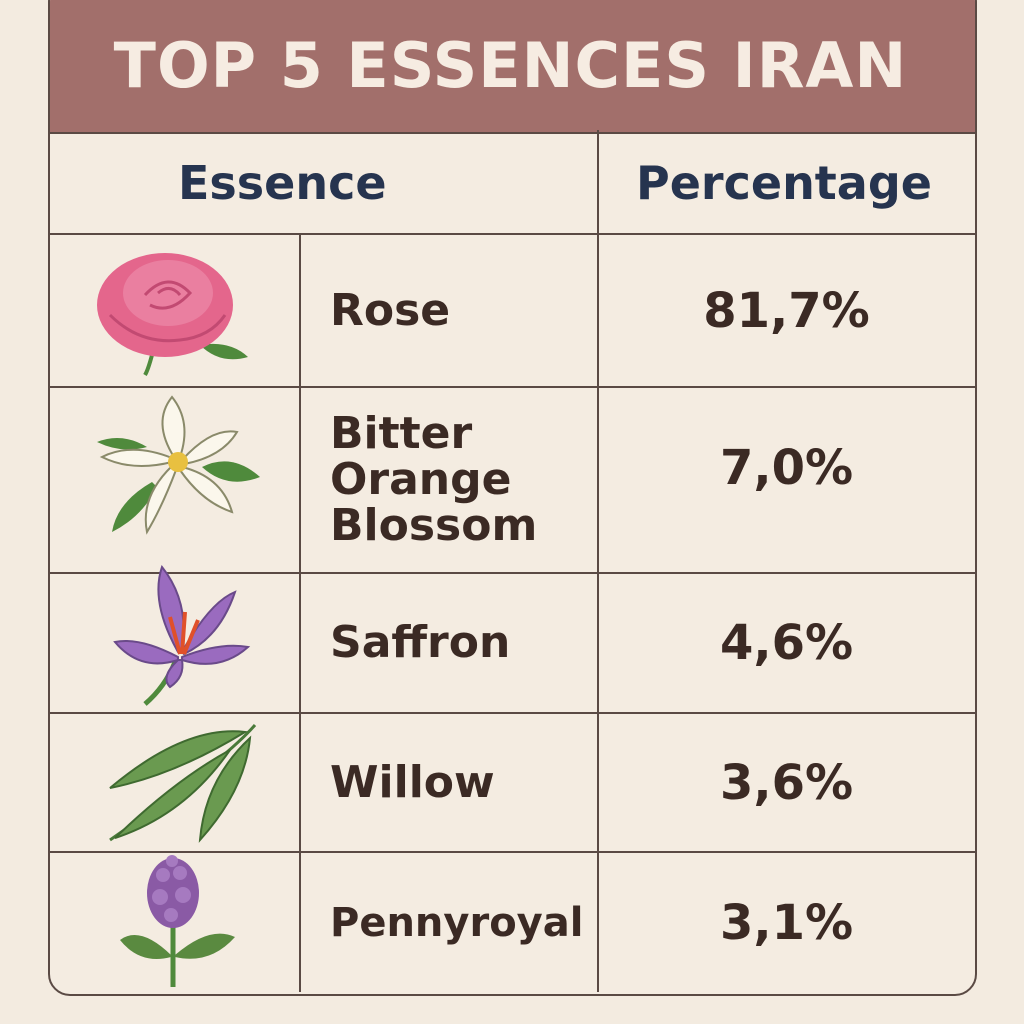 The image size is (1024, 1024). What do you see at coordinates (390, 310) in the screenshot?
I see `essence-name: Rose` at bounding box center [390, 310].